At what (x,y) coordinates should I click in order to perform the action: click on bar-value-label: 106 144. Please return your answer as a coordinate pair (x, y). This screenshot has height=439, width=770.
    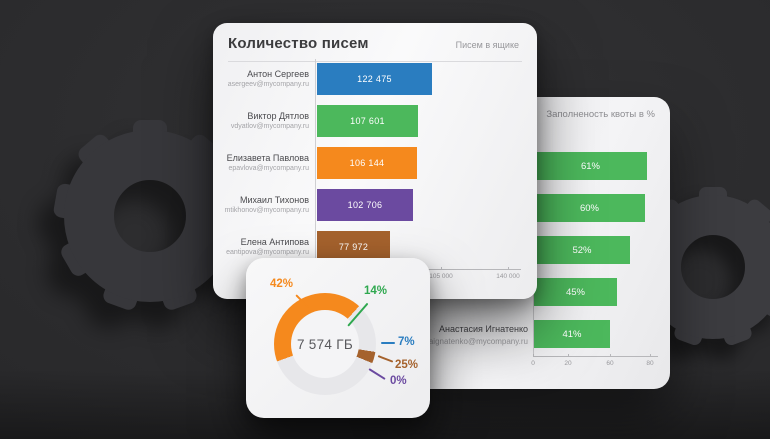
    Looking at the image, I should click on (367, 163).